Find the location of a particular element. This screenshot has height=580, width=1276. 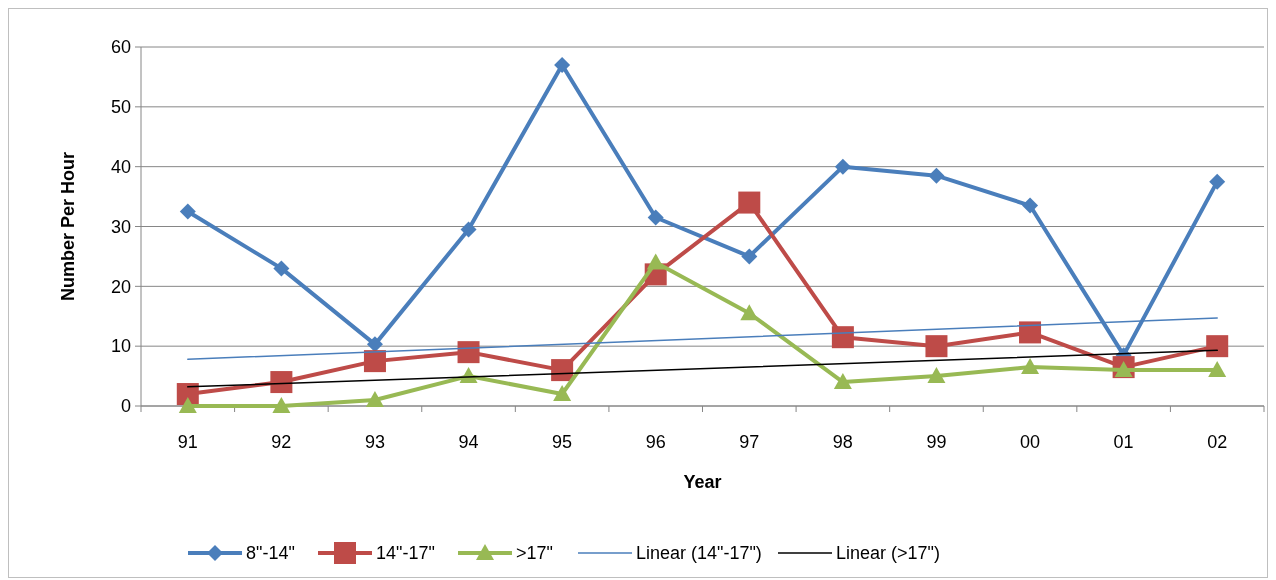

legend-label: 8"-14" is located at coordinates (270, 553).